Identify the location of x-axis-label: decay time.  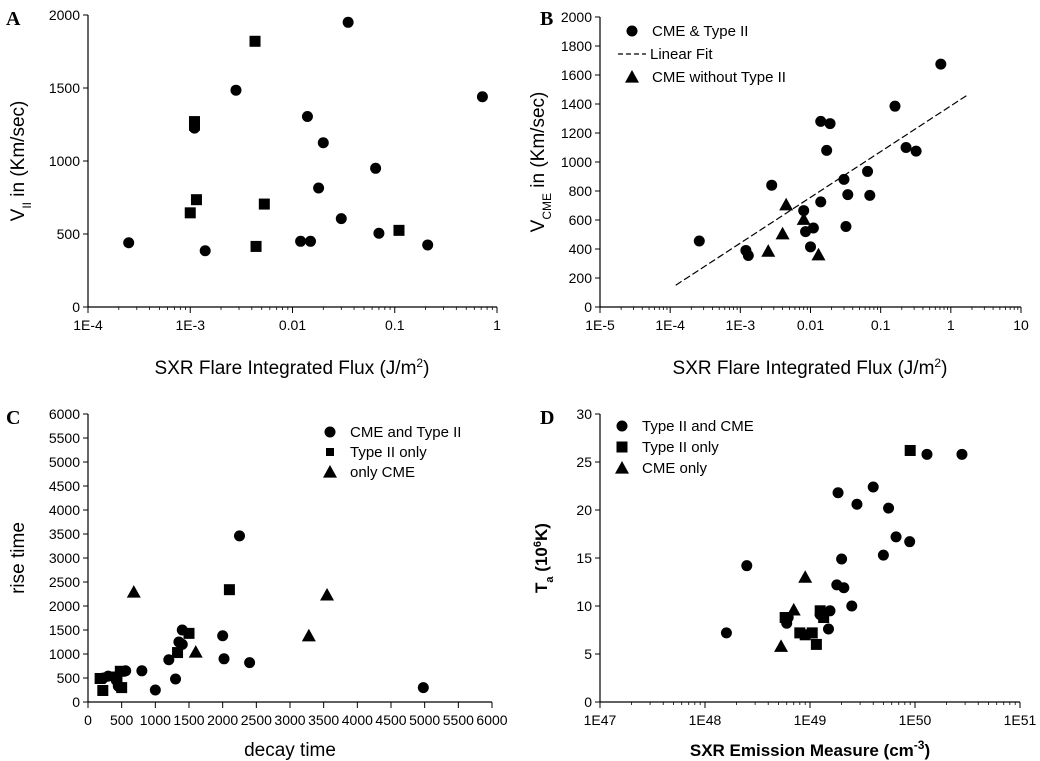
(290, 750).